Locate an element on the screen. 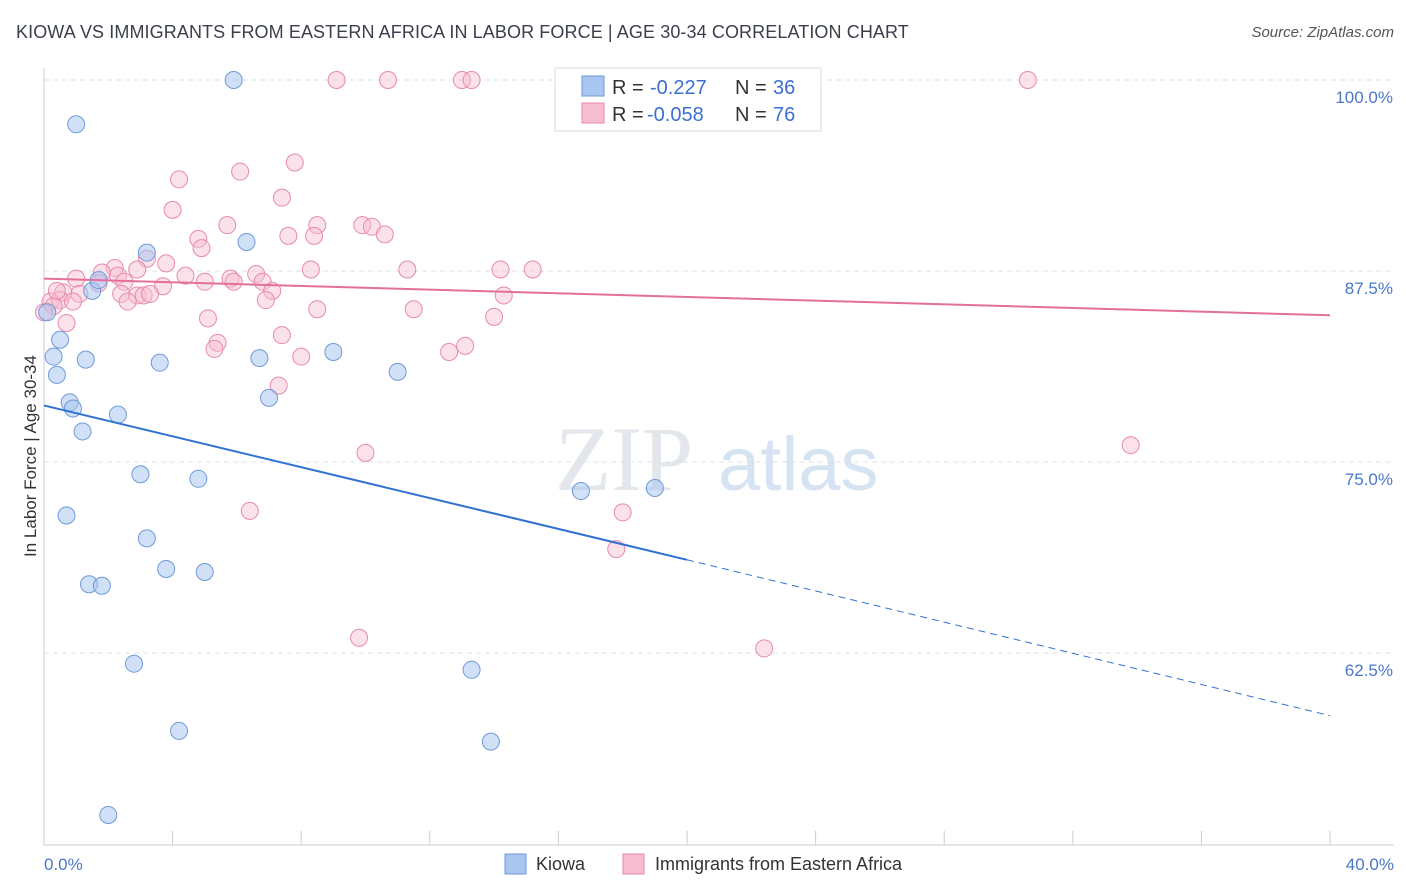 This screenshot has width=1406, height=892. legend-kiowa-r-label: R = is located at coordinates (628, 88).